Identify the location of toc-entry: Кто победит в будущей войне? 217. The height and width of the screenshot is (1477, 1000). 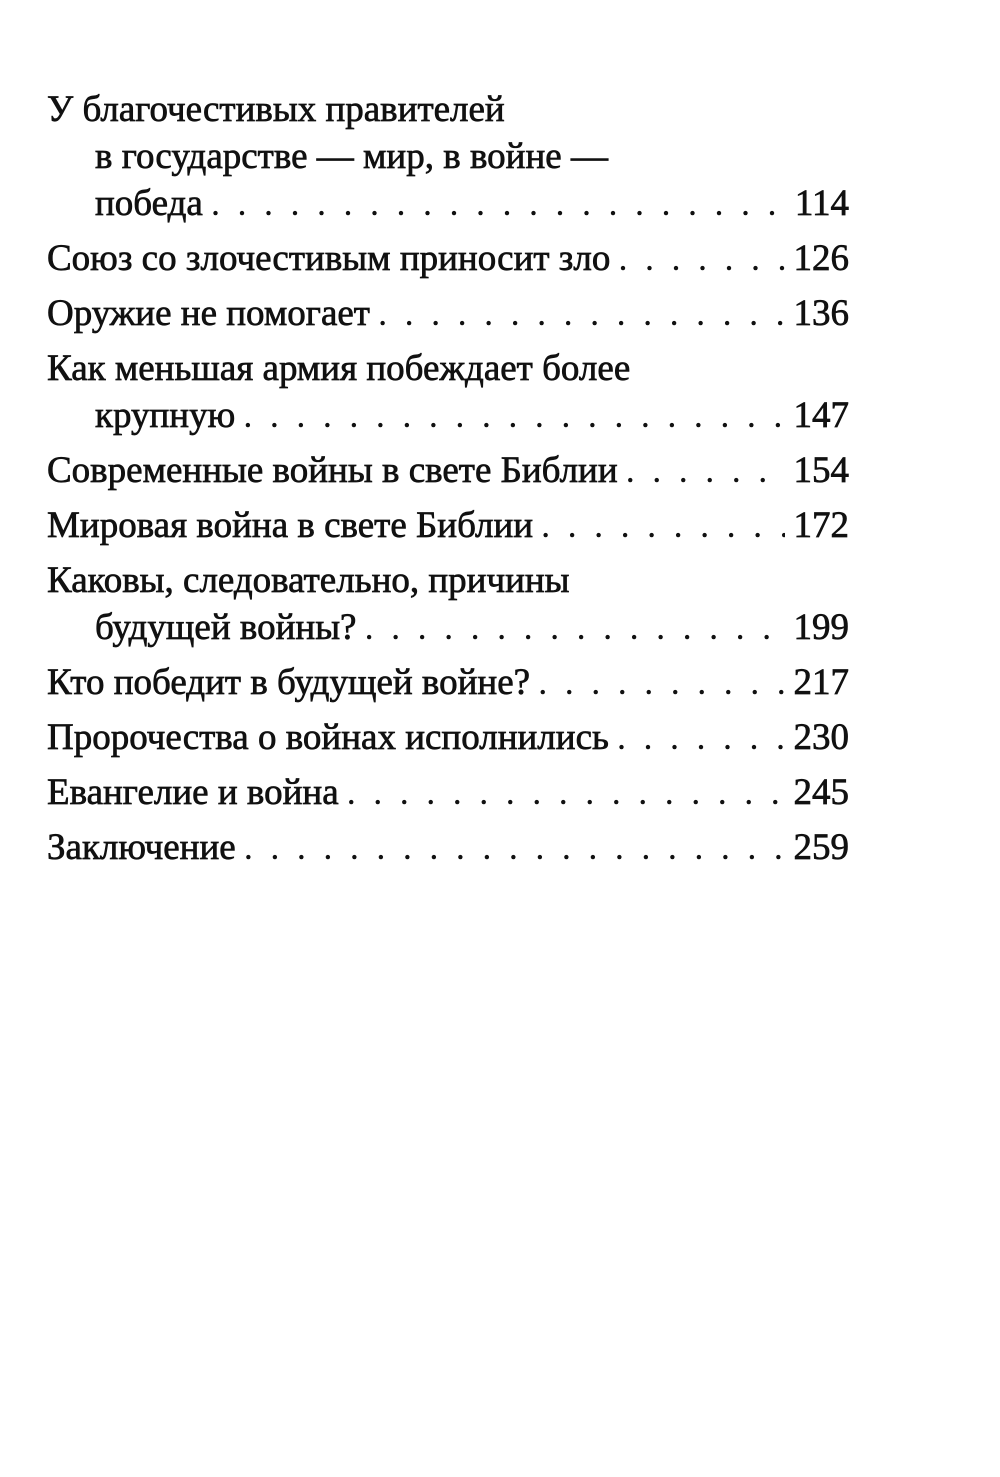
(448, 682).